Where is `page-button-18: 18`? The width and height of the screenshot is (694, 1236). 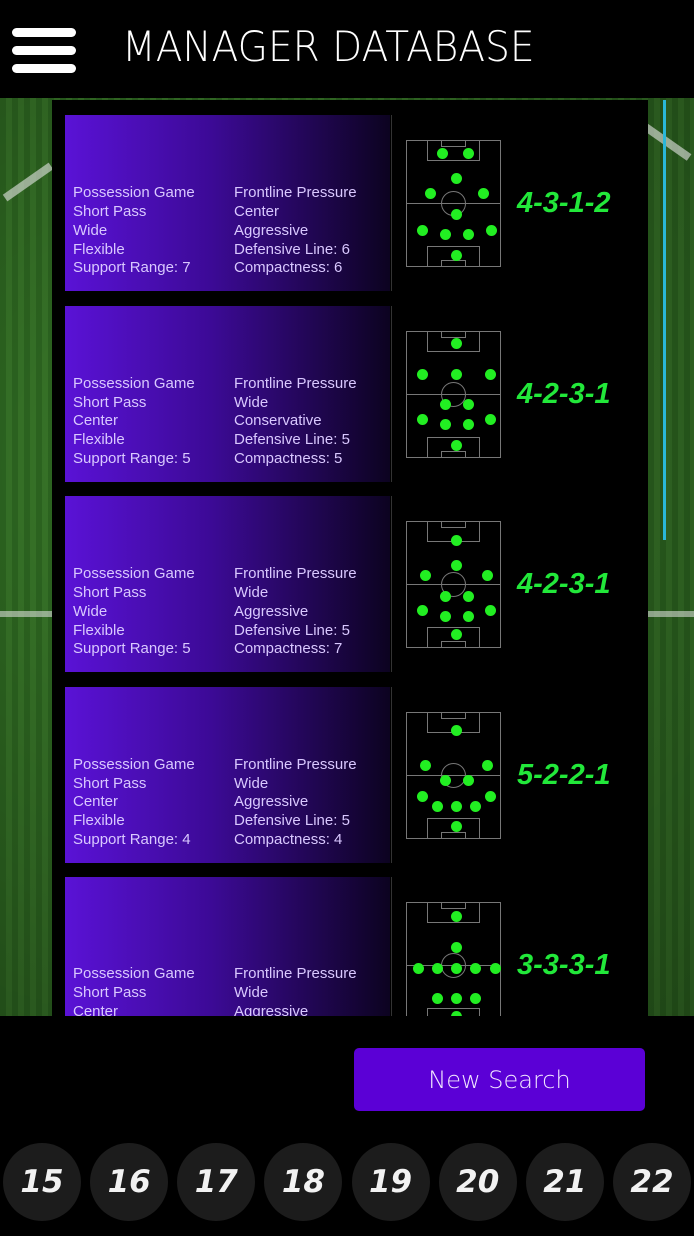
page-button-18: 18 is located at coordinates (303, 1182).